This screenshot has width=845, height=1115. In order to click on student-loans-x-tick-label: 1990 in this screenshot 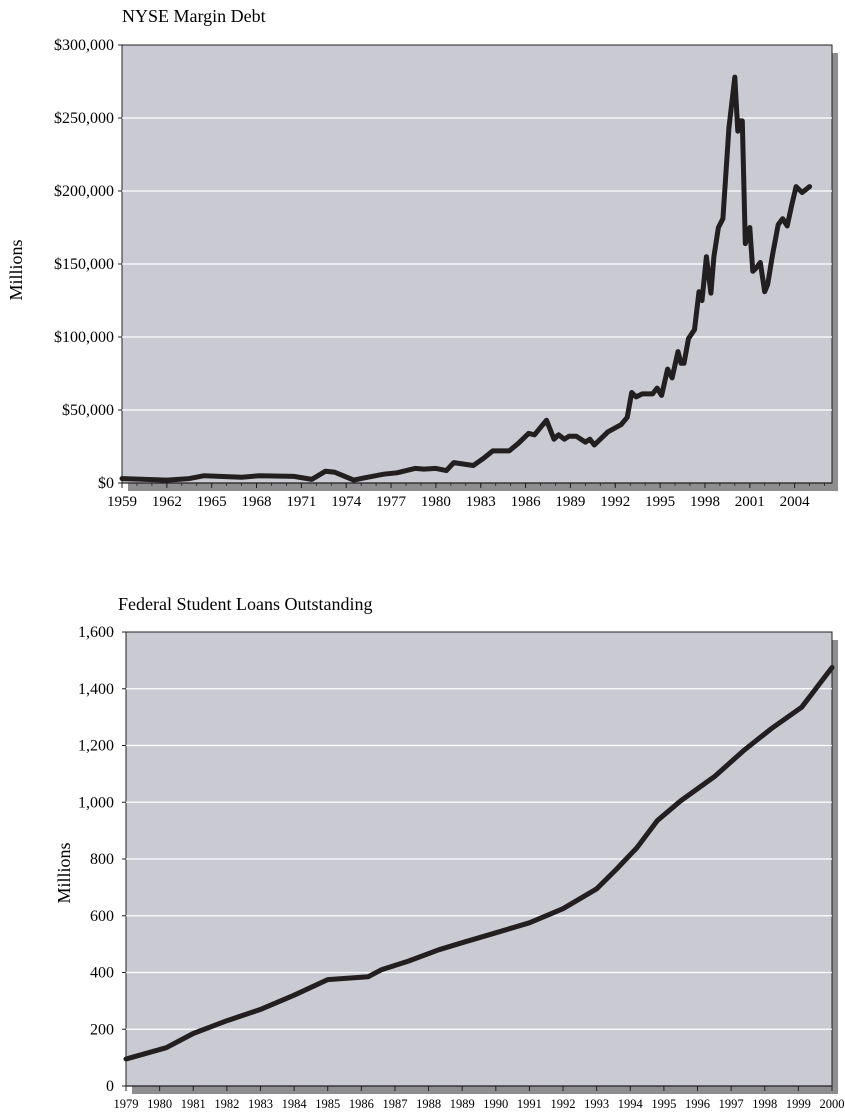, I will do `click(495, 1104)`.